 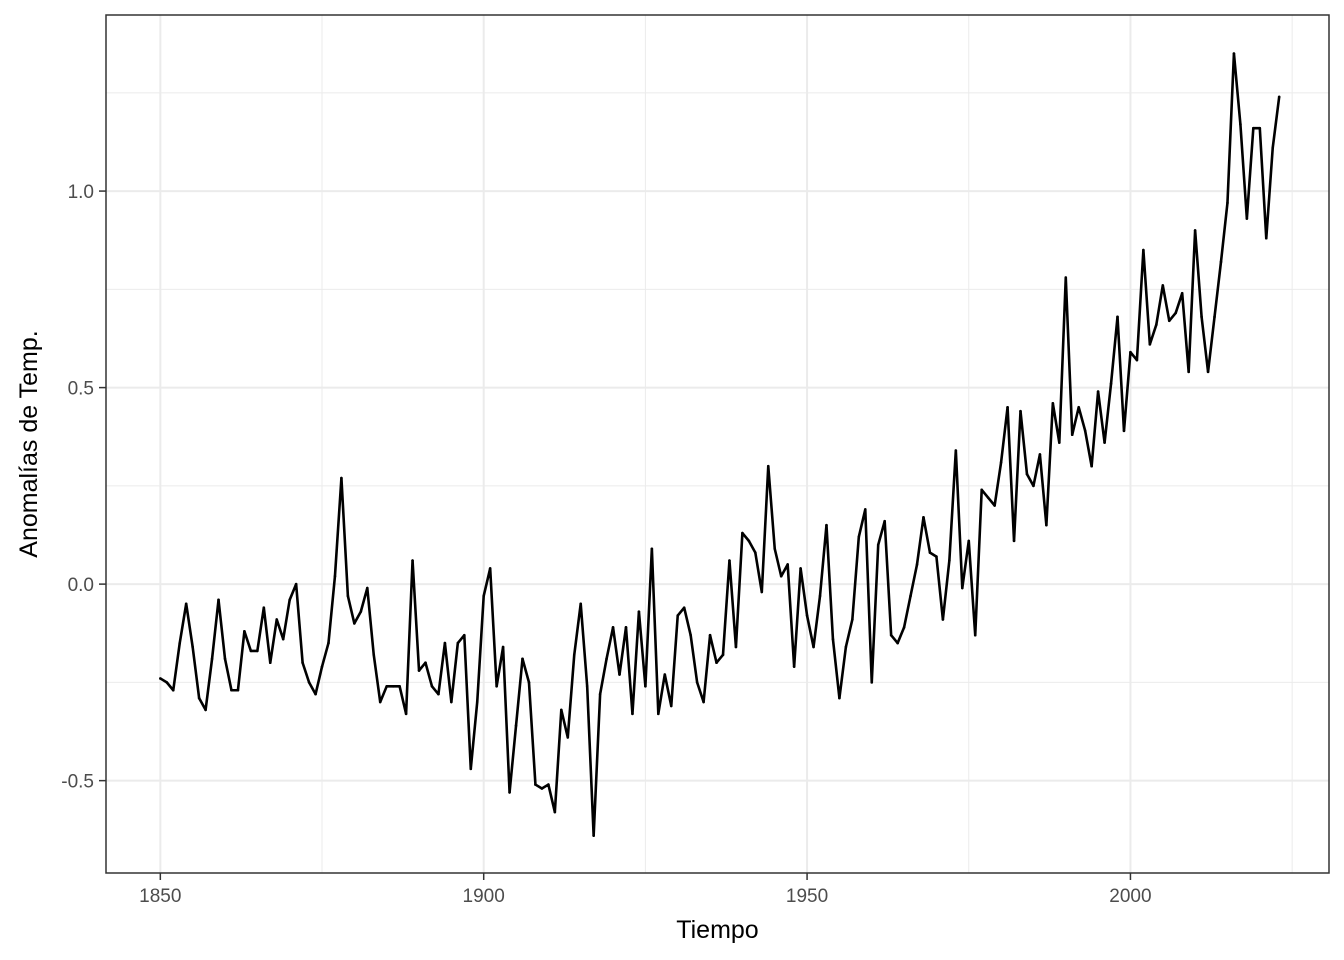 I want to click on y-axis-ticks: -0.5 0.0 0.5 1.0, so click(x=83, y=487).